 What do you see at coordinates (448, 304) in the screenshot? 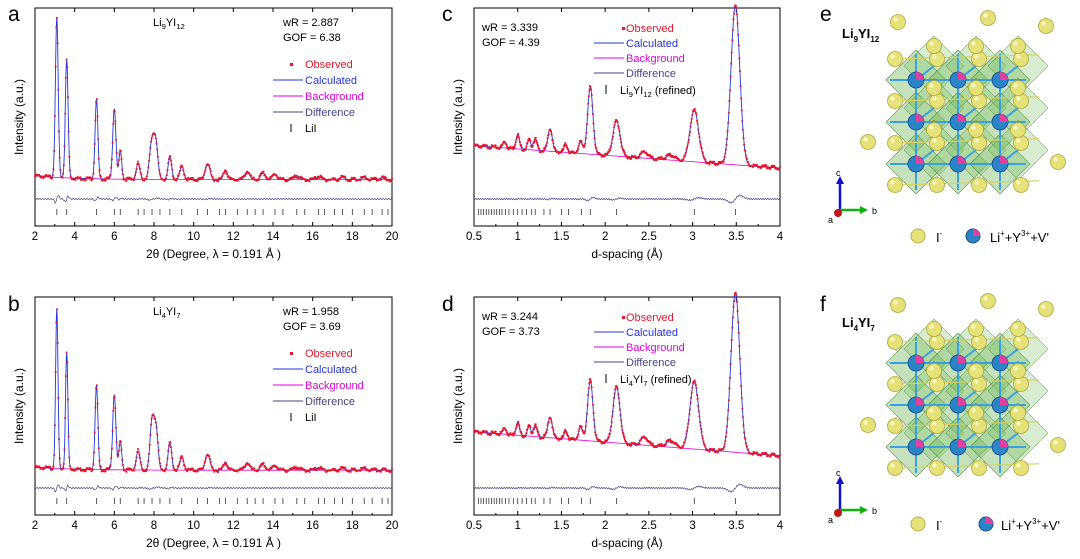
I see `panel-label-d: d` at bounding box center [448, 304].